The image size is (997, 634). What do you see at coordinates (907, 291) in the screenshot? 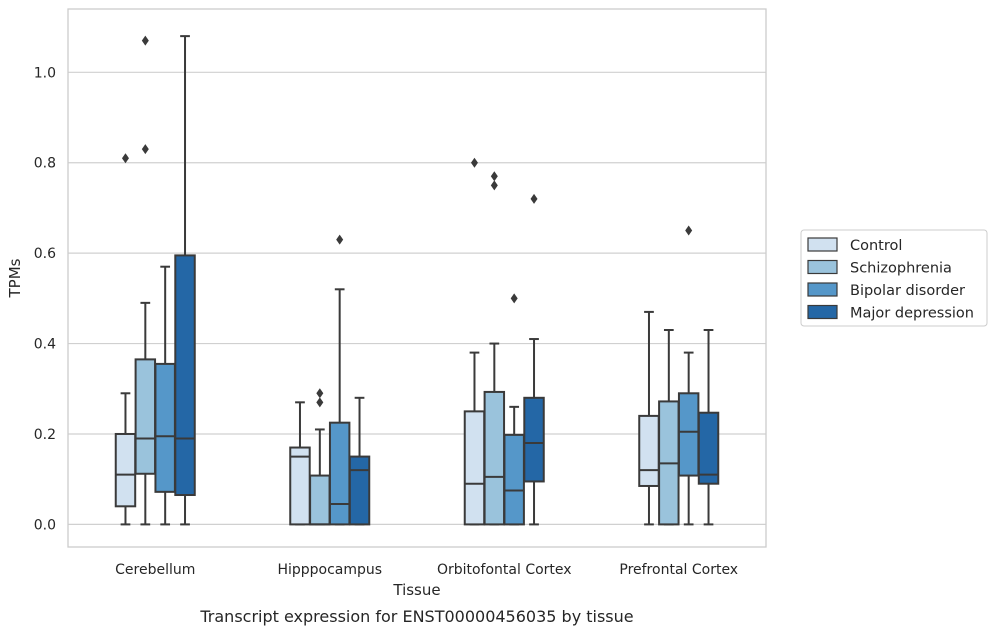
I see `legend-label: Bipolar disorder` at bounding box center [907, 291].